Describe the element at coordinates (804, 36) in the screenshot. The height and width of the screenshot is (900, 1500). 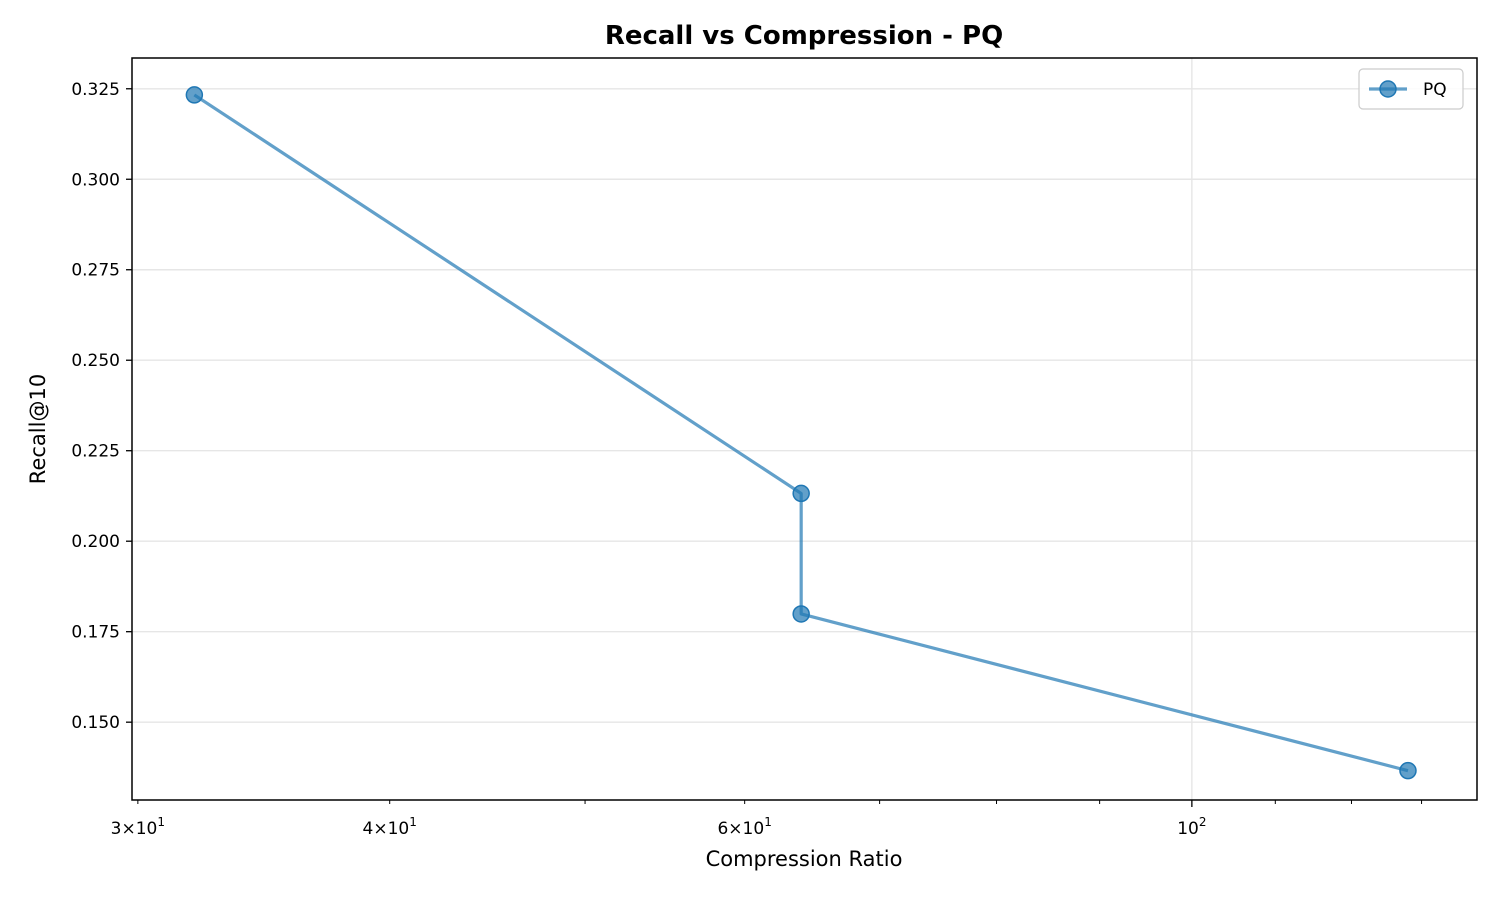
I see `chart-title: Recall vs Compression - PQ` at that location.